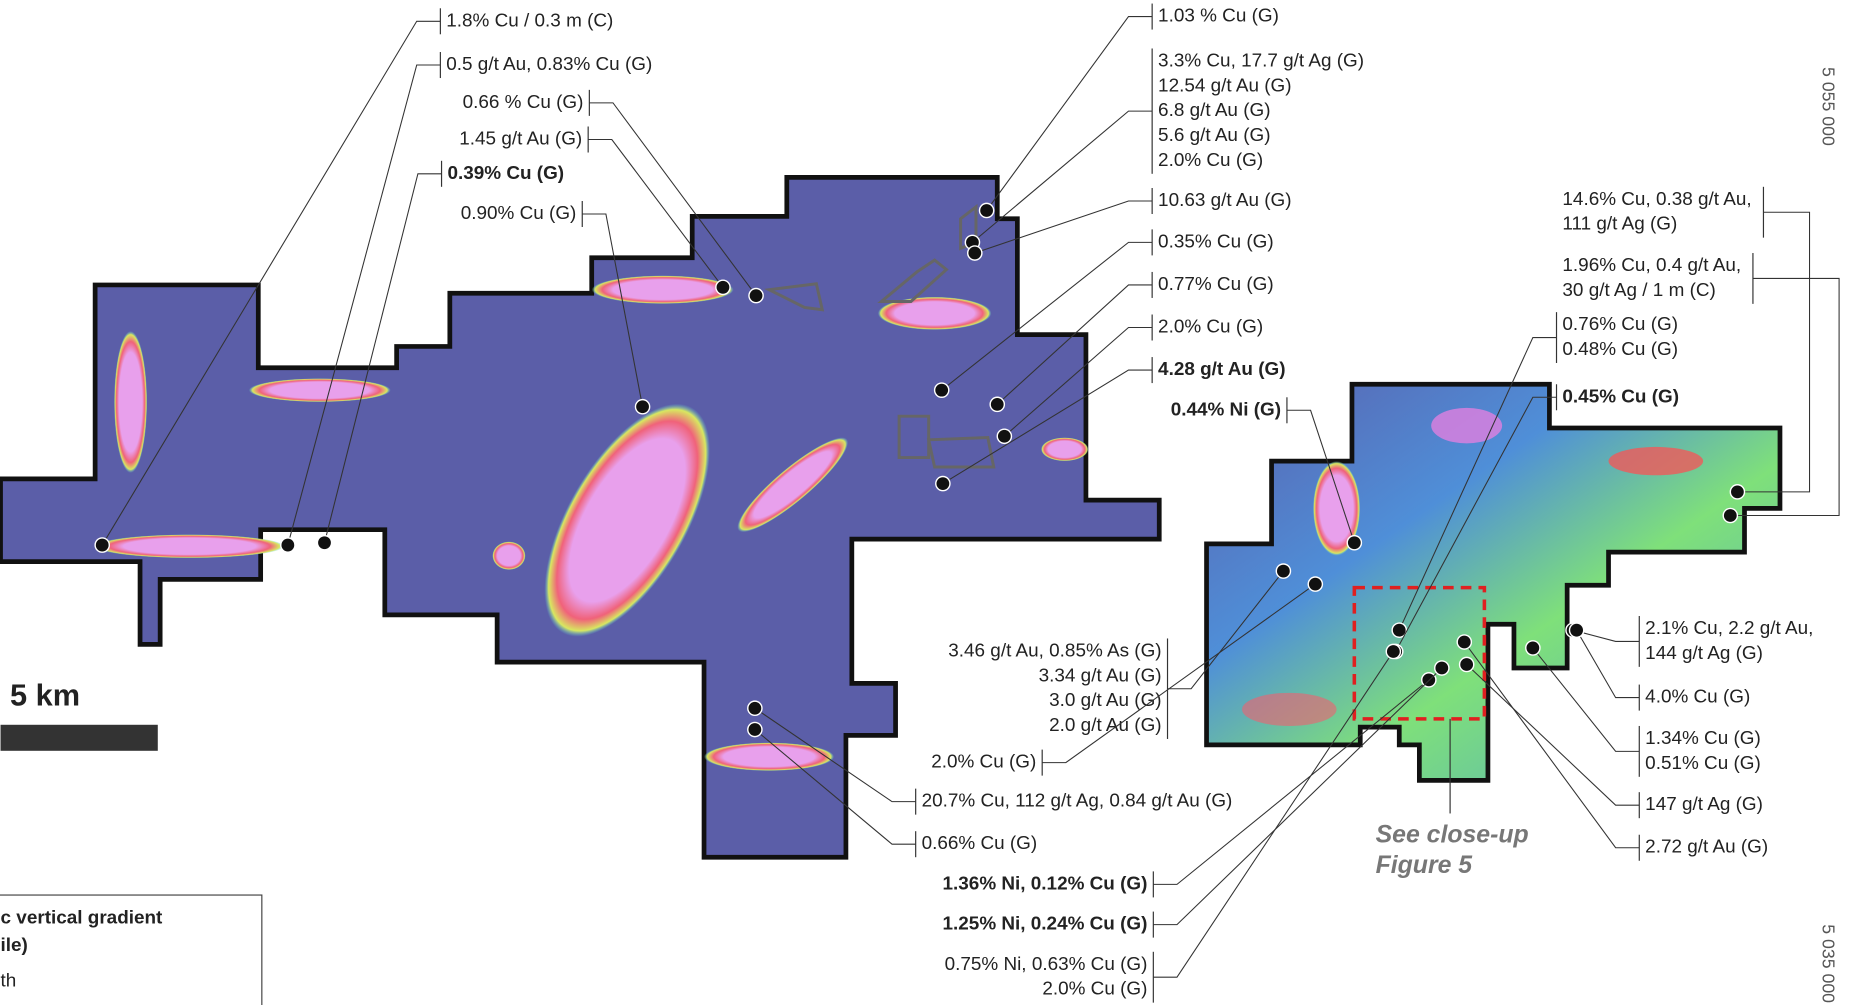 This screenshot has height=1005, width=1855. Describe the element at coordinates (1729, 628) in the screenshot. I see `sample-label: 2.1% Cu, 2.2 g/t Au,` at that location.